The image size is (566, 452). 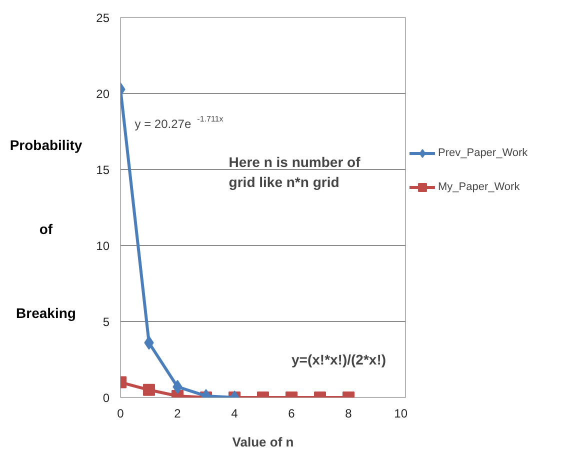 I want to click on x-tick-label: 2, so click(x=178, y=413).